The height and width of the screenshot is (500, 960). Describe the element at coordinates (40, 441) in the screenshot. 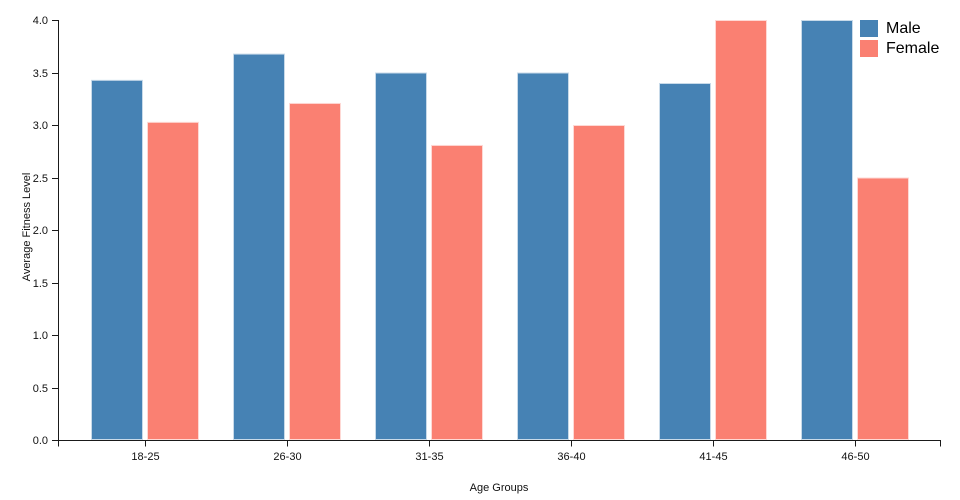

I see `y-tick-label-0.0: 0.0` at that location.